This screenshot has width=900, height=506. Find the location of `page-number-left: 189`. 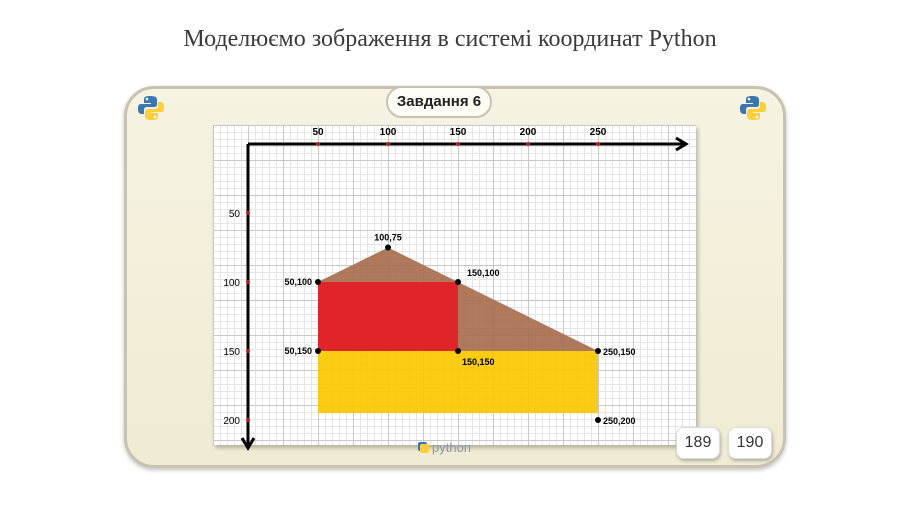

page-number-left: 189 is located at coordinates (698, 443).